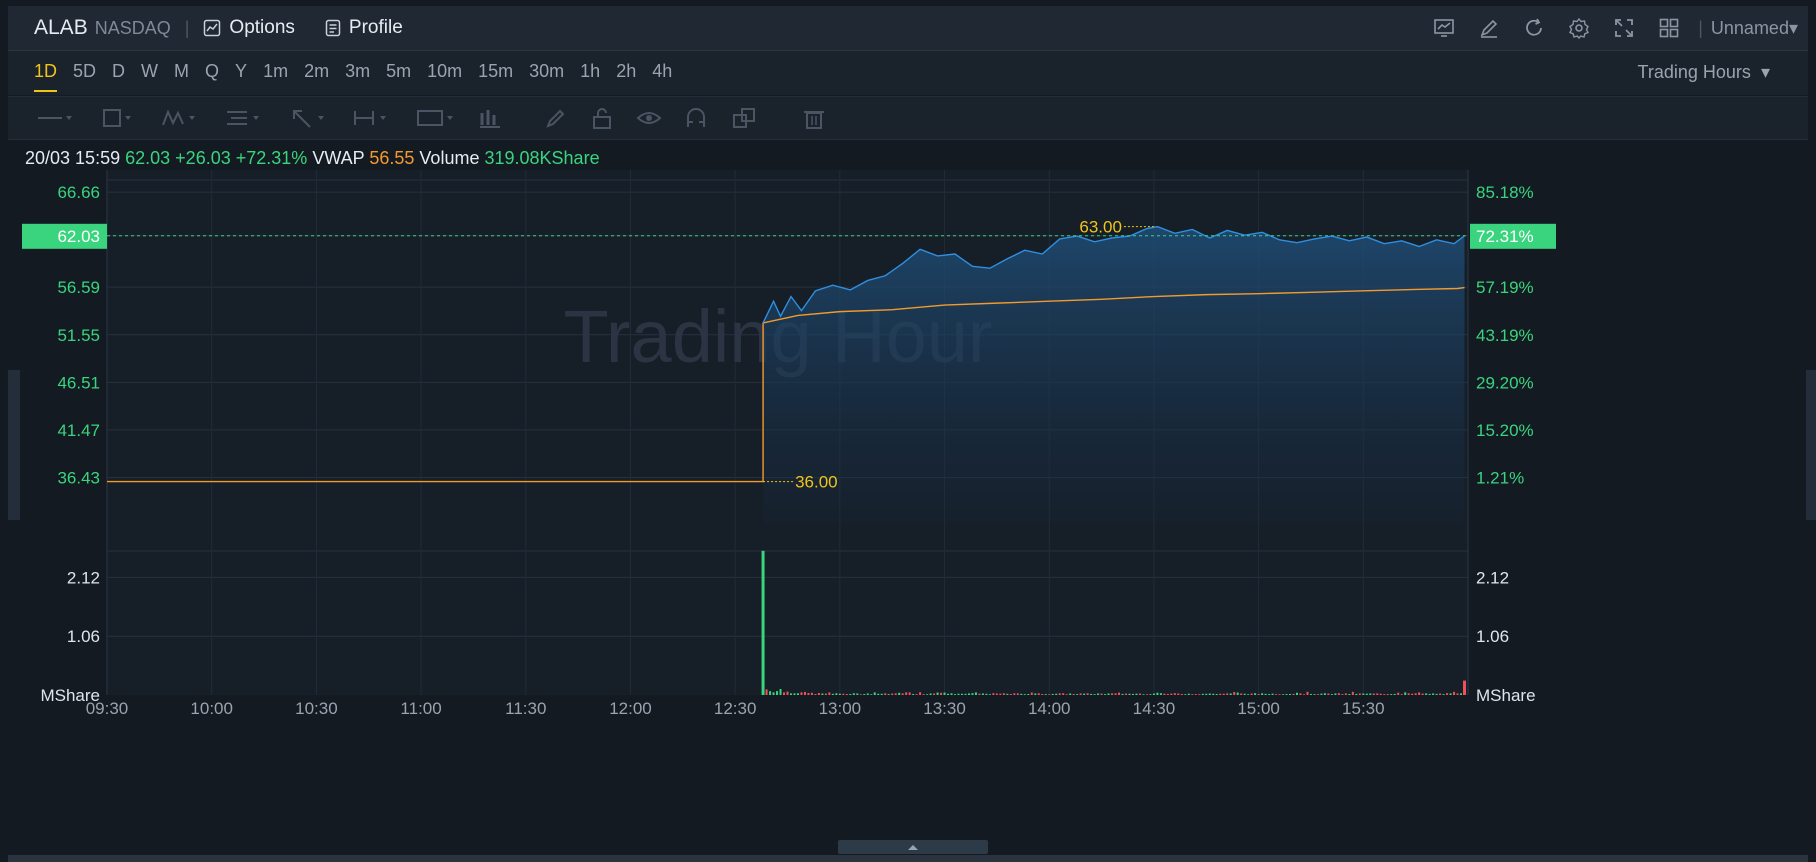 The height and width of the screenshot is (862, 1816). What do you see at coordinates (1669, 28) in the screenshot?
I see `layout-grid-icon` at bounding box center [1669, 28].